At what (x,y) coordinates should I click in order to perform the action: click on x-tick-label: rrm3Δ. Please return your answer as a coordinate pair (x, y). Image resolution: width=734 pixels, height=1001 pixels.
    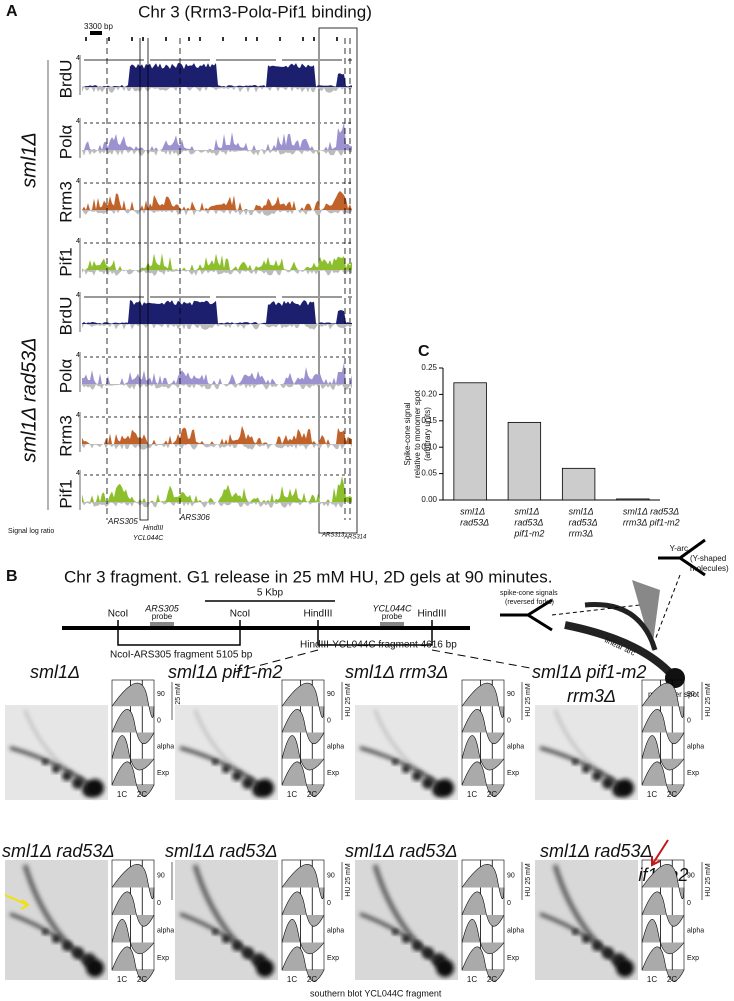
    Looking at the image, I should click on (581, 533).